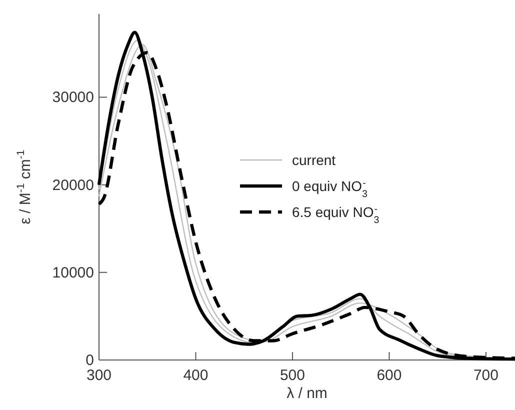  I want to click on x-tick-label: 300, so click(99, 375).